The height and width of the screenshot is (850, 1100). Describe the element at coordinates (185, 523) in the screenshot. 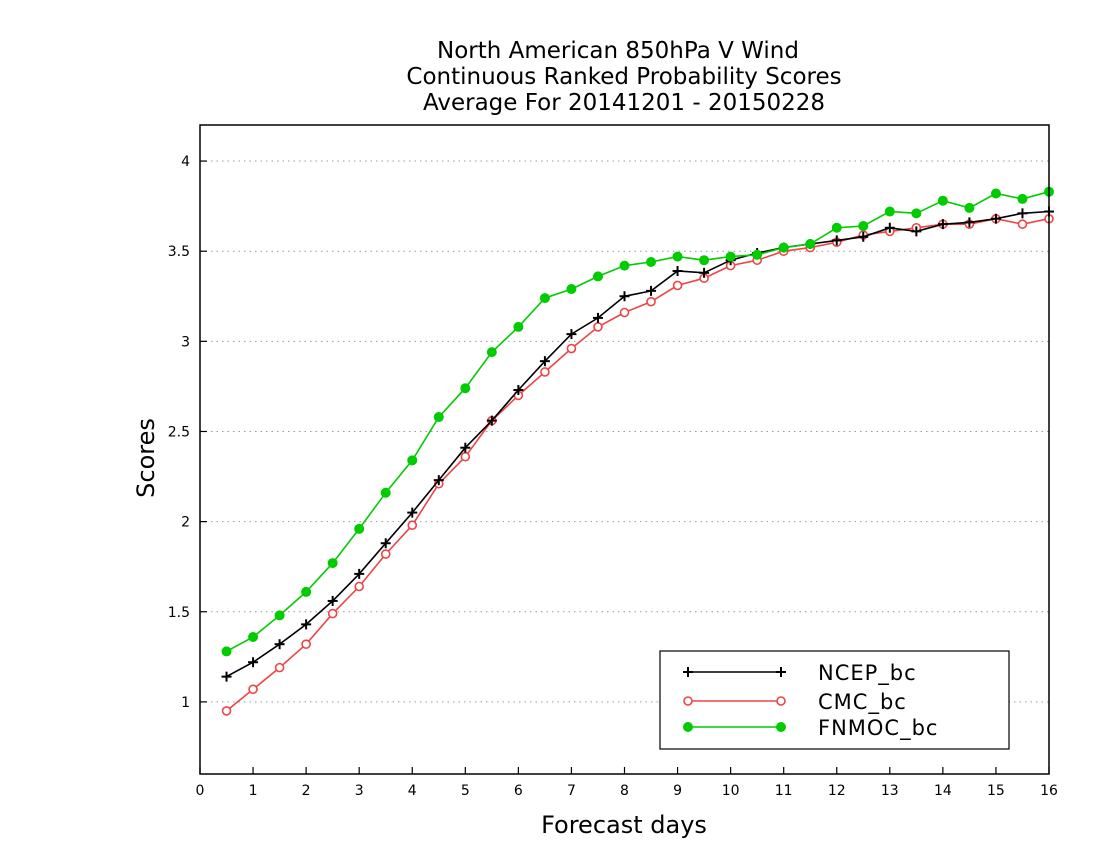

I see `y-tick-label: 2` at that location.